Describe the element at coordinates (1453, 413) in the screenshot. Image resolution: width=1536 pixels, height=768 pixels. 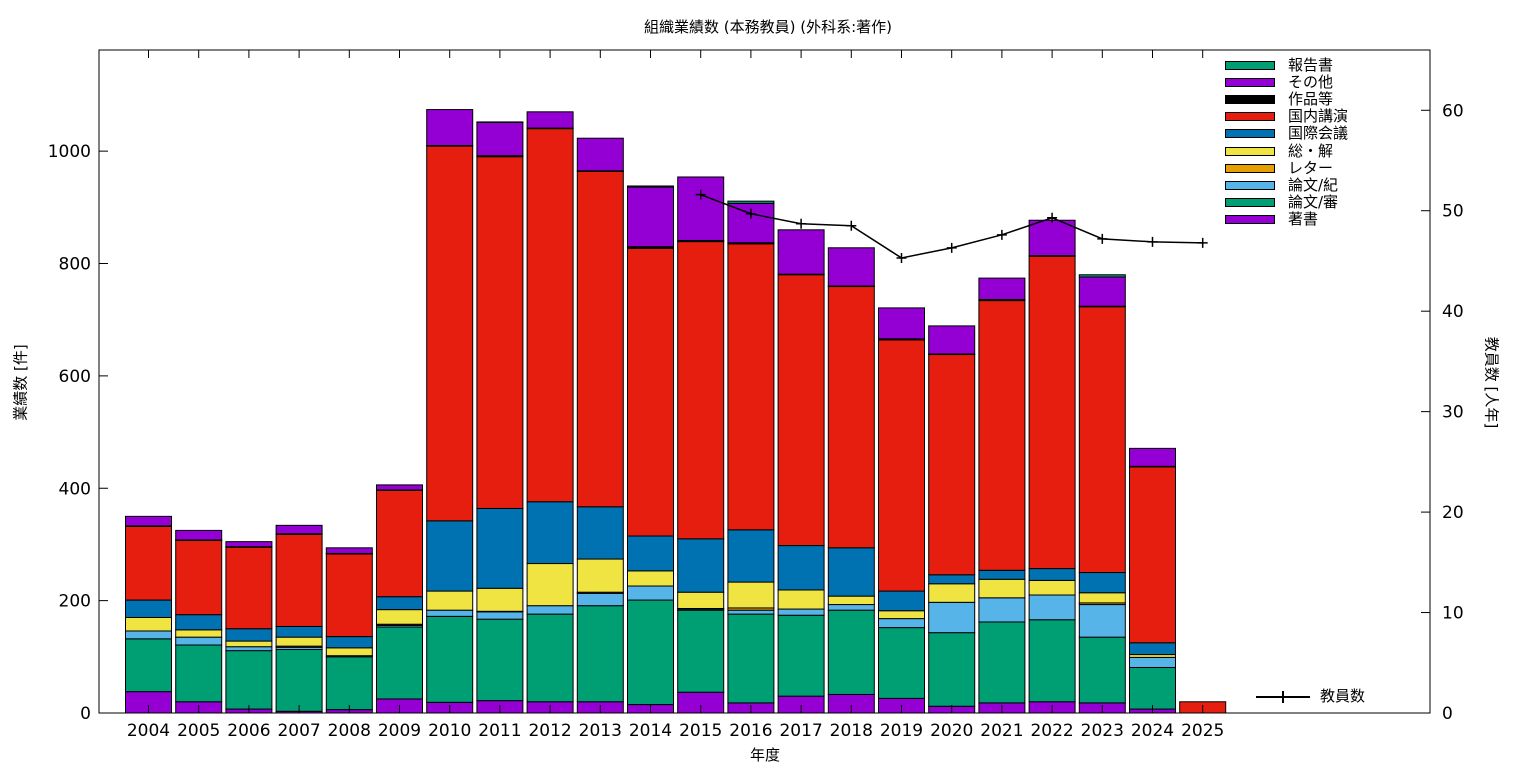
I see `y2-tick-label: 30` at that location.